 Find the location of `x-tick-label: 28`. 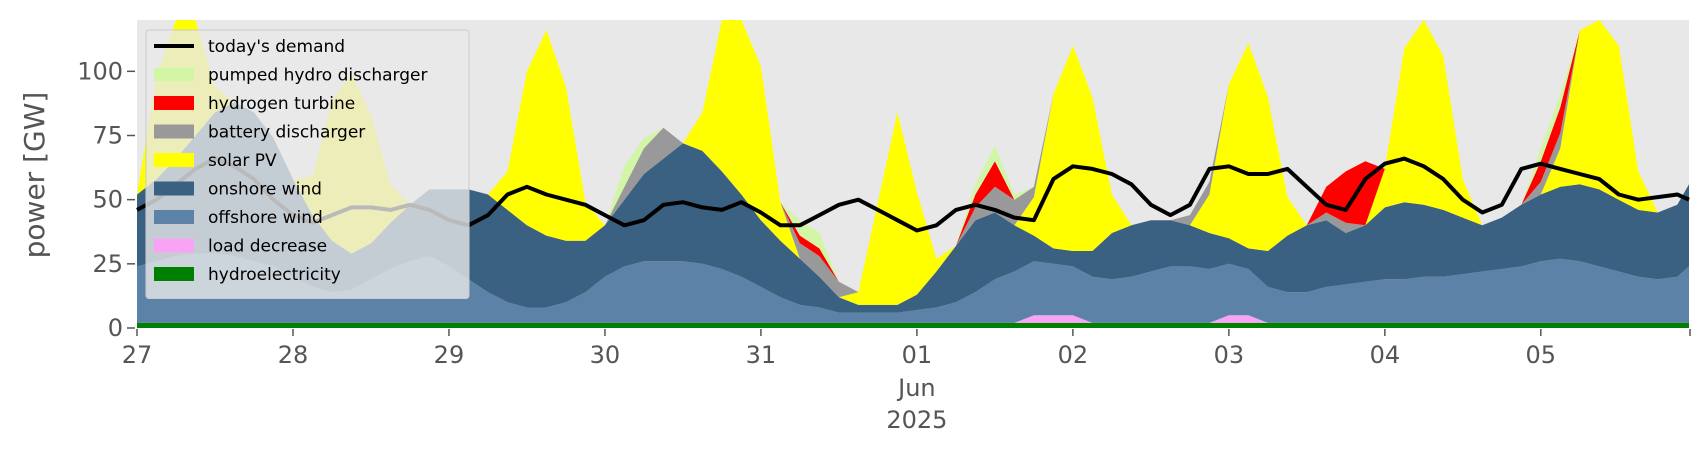

x-tick-label: 28 is located at coordinates (293, 355).